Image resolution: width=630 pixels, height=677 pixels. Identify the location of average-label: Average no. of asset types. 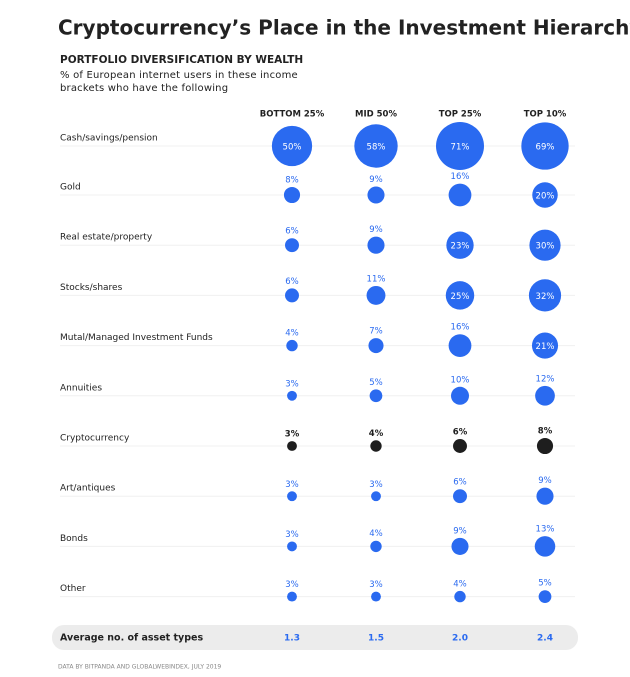
(131, 638).